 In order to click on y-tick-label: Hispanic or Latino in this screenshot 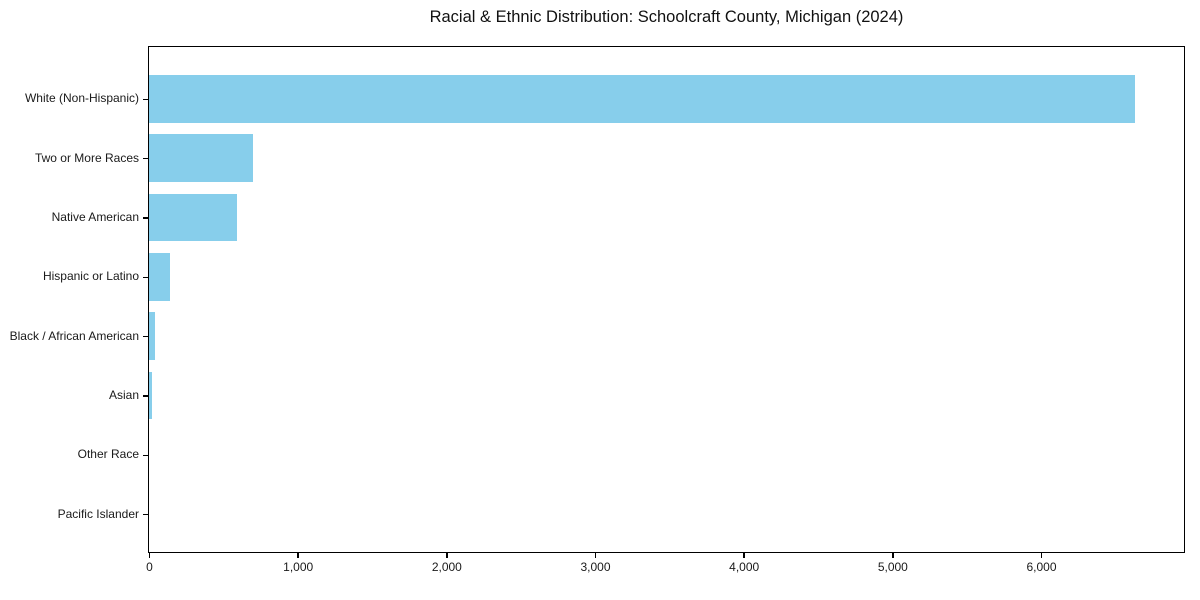, I will do `click(90, 276)`.